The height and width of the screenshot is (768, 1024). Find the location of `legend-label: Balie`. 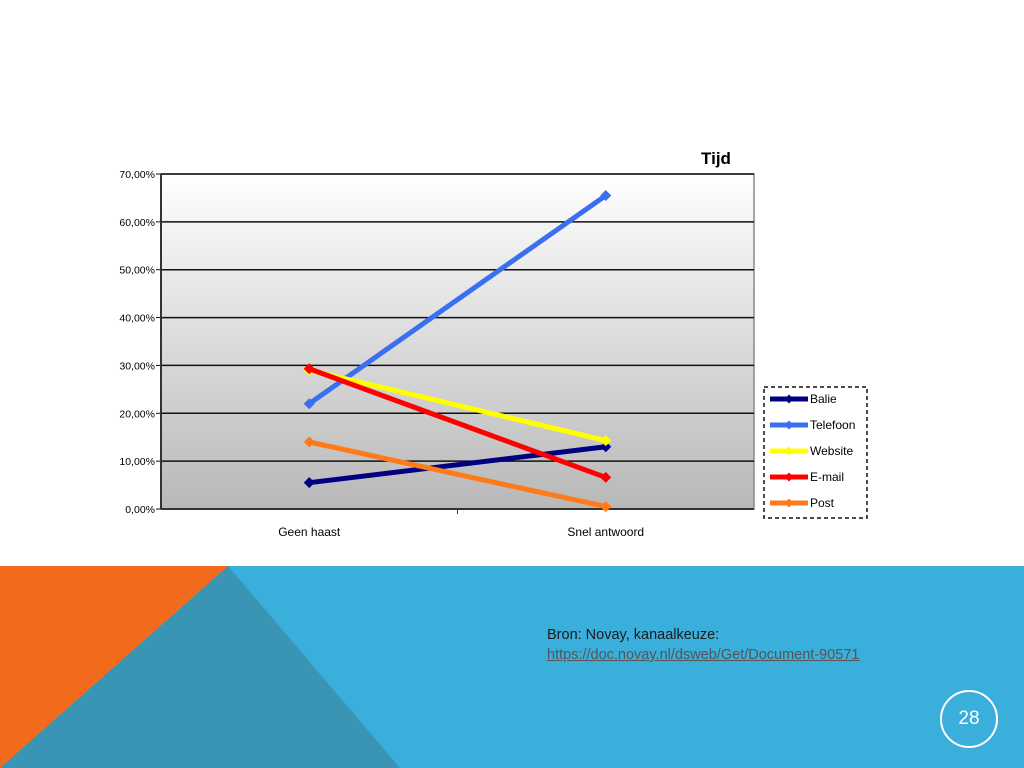

legend-label: Balie is located at coordinates (823, 399).